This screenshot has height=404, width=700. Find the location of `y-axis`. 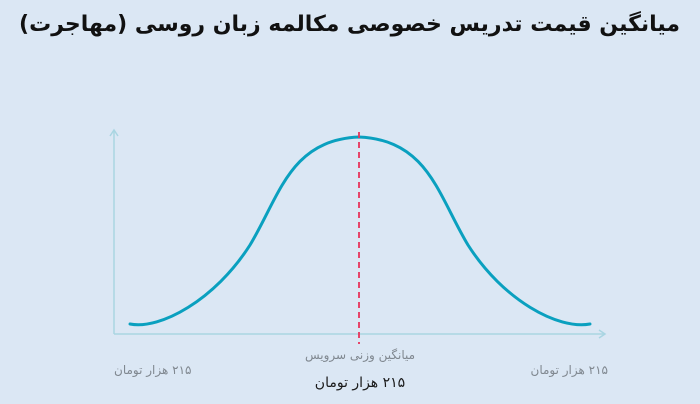

y-axis is located at coordinates (114, 231).